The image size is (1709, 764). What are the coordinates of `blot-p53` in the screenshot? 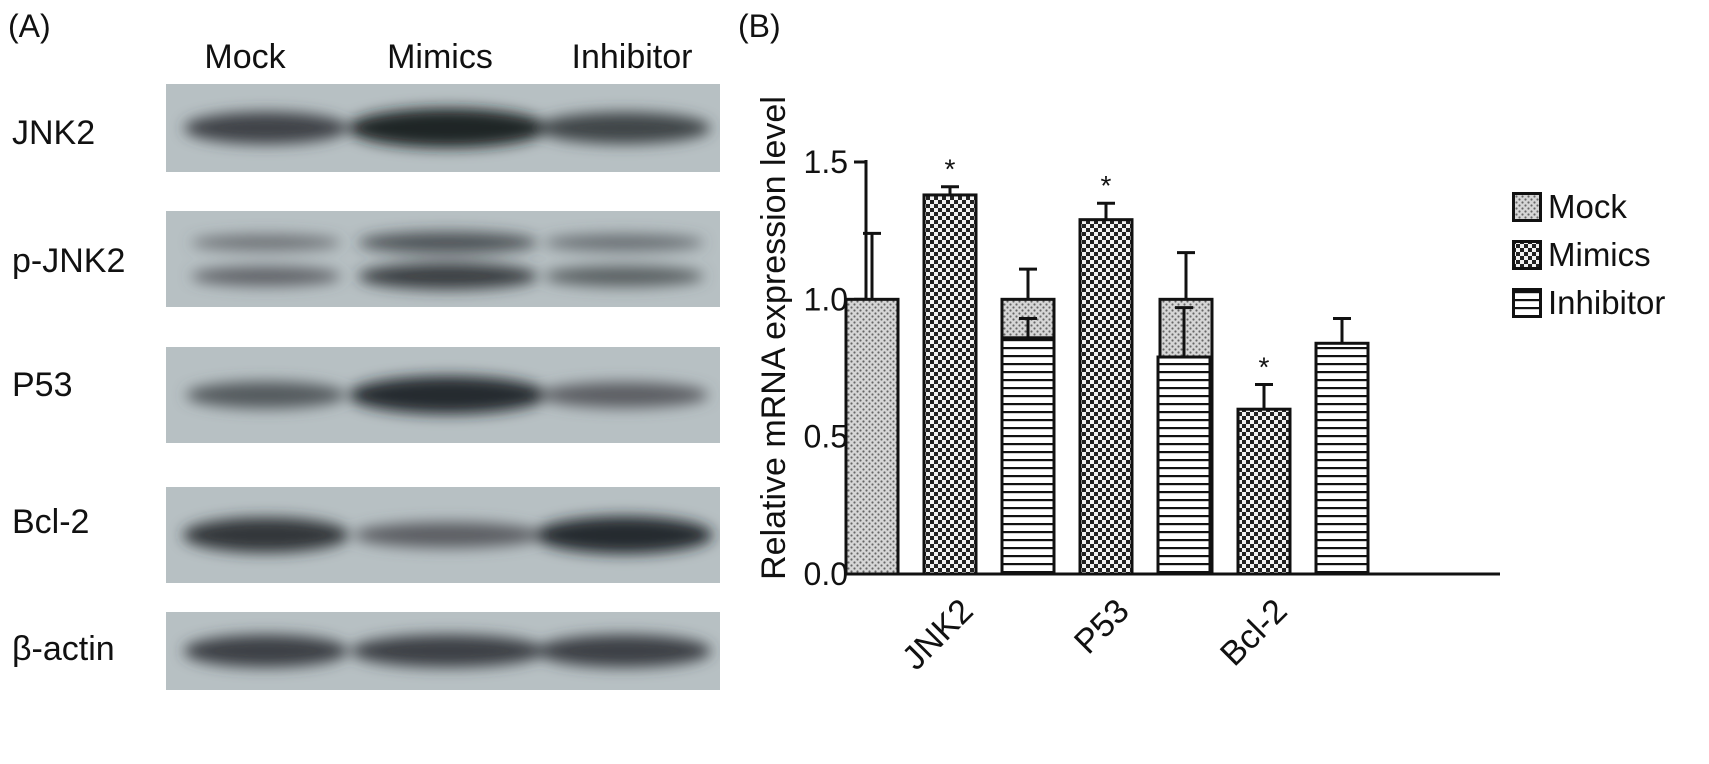 It's located at (443, 395).